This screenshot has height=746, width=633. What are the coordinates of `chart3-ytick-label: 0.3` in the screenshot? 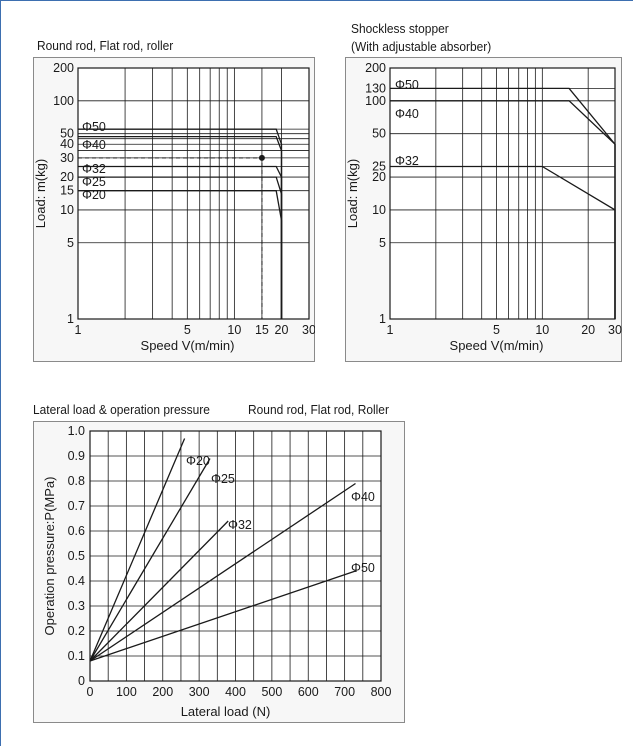 It's located at (76, 606).